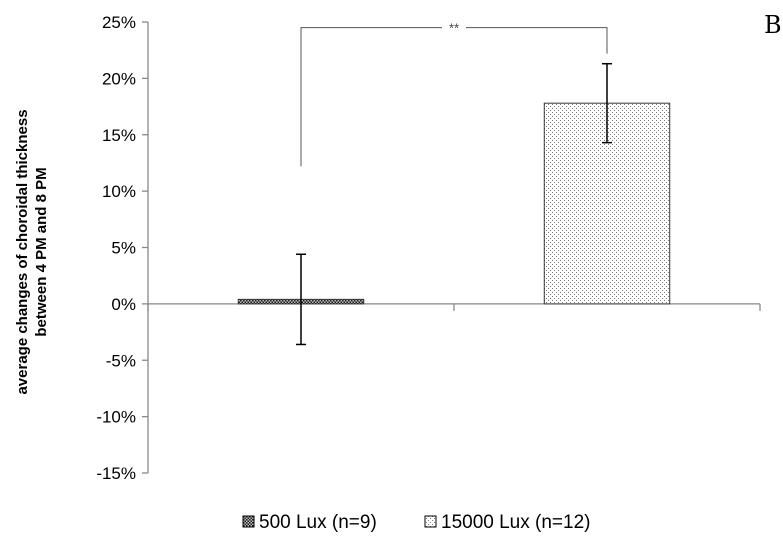 This screenshot has width=783, height=543. Describe the element at coordinates (119, 135) in the screenshot. I see `y-tick-label: 15%` at that location.